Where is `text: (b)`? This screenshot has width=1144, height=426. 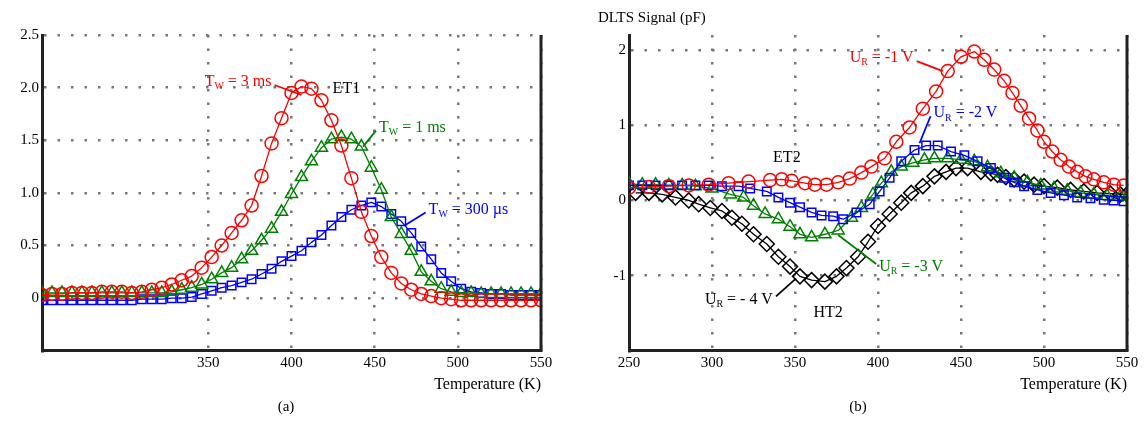 text: (b) is located at coordinates (858, 406).